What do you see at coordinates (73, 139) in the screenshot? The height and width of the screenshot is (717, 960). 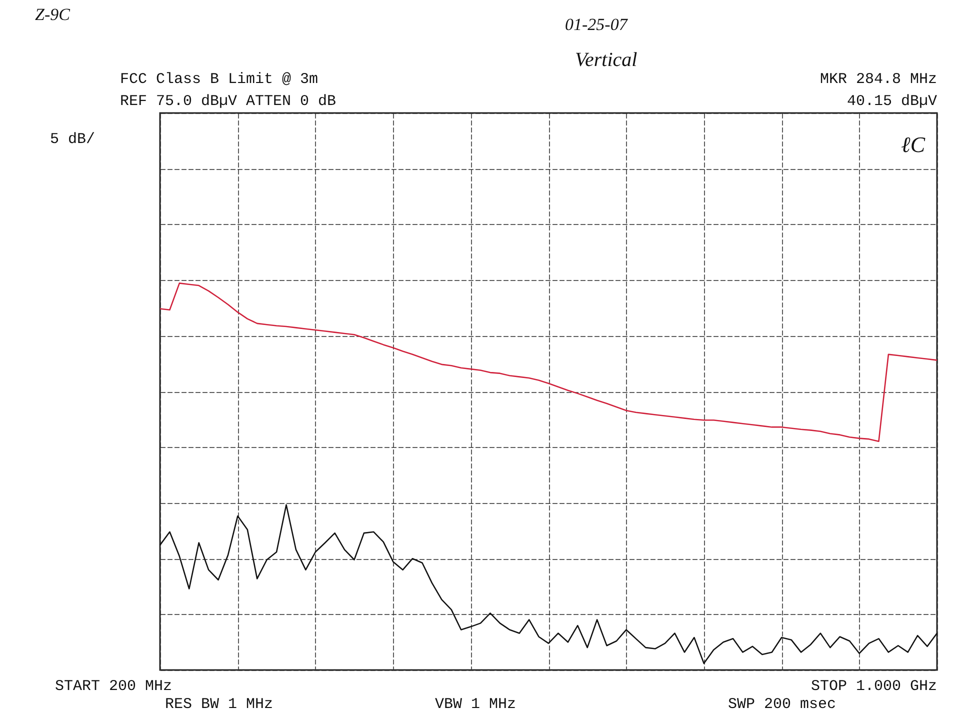 I see `text: 5 dB/` at bounding box center [73, 139].